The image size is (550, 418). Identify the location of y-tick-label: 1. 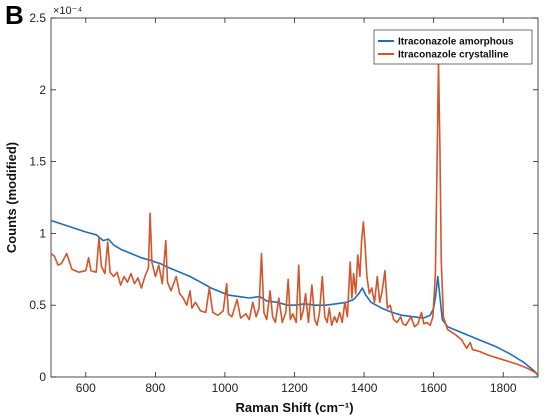
(42, 233).